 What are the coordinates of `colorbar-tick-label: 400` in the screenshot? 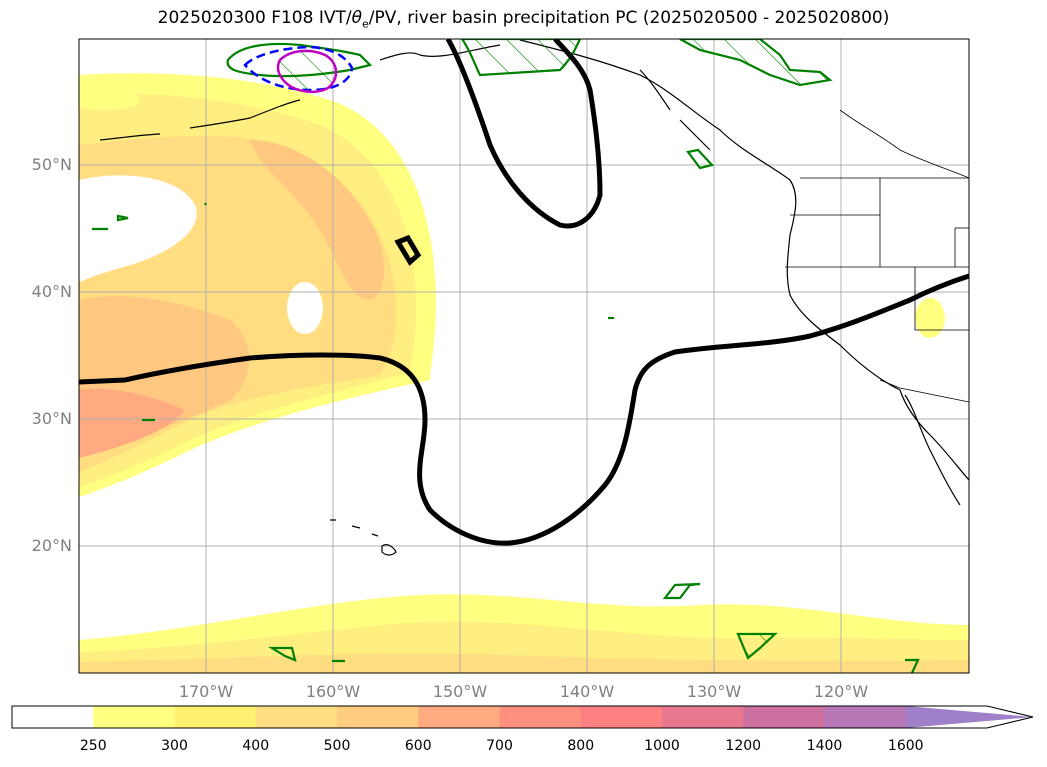 It's located at (256, 746).